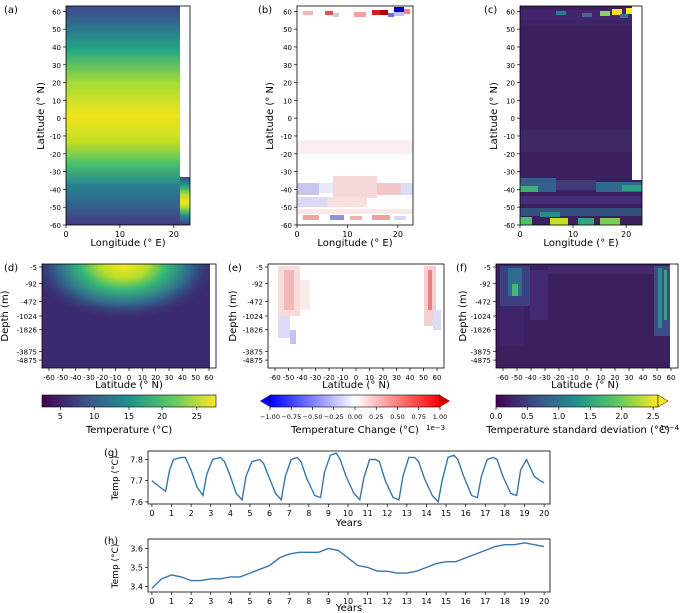 The height and width of the screenshot is (613, 680). What do you see at coordinates (136, 567) in the screenshot?
I see `y-tick-label: 3.5` at bounding box center [136, 567].